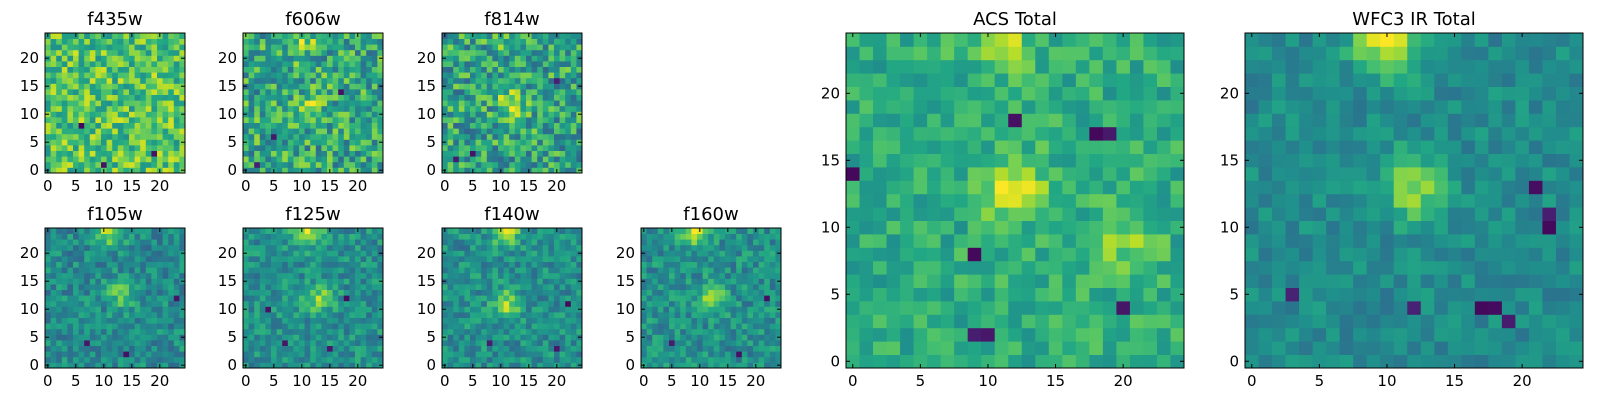  Describe the element at coordinates (625, 281) in the screenshot. I see `y-tick-label: 15` at that location.